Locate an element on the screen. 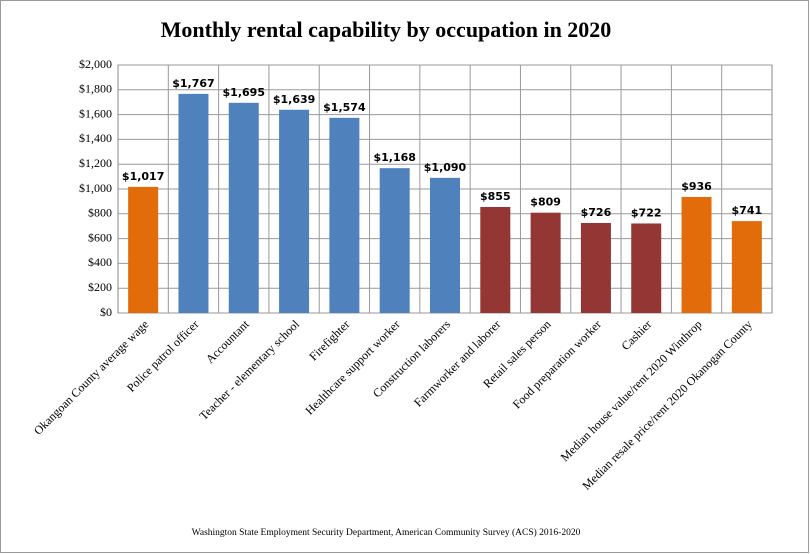 The width and height of the screenshot is (810, 554). value-label: $936 is located at coordinates (696, 186).